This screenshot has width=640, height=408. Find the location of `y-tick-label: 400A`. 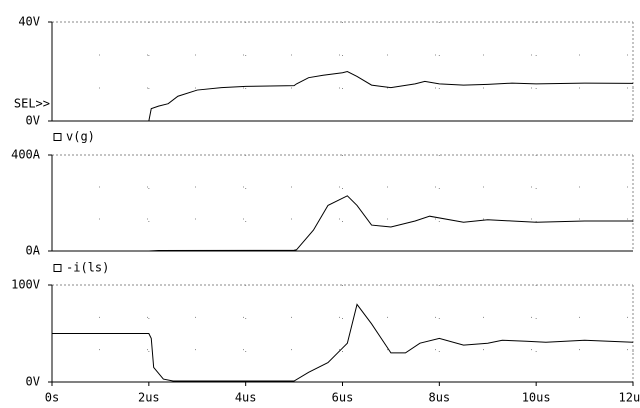

y-tick-label: 400A is located at coordinates (26, 155).